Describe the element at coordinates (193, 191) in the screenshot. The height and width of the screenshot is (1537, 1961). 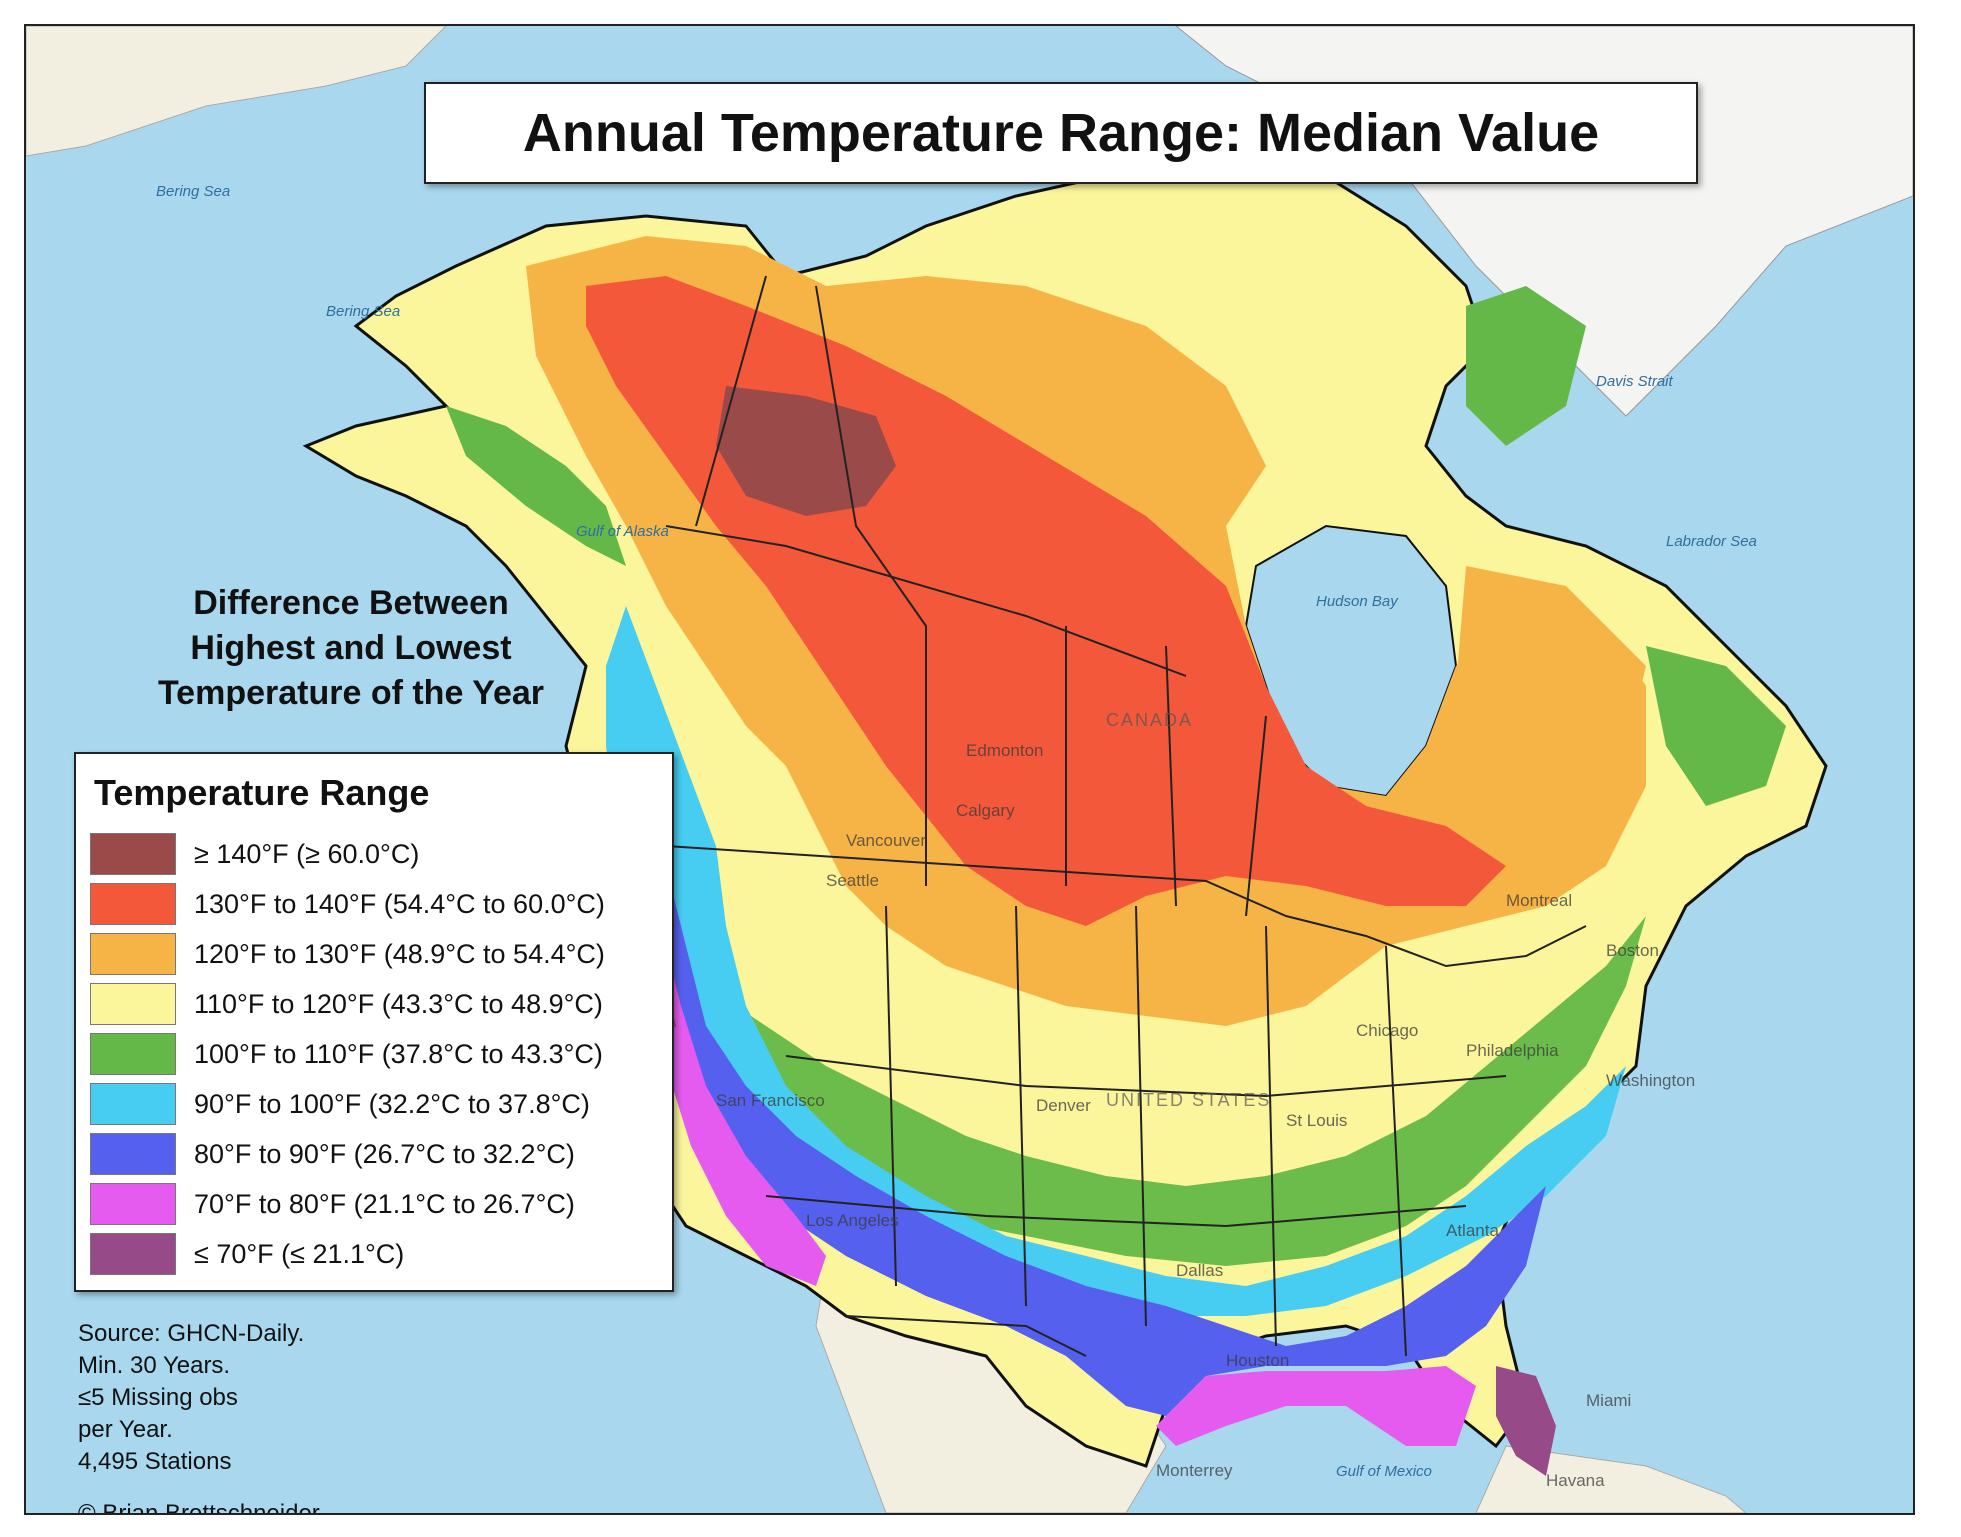
I see `label-bering-sea-1: Bering Sea` at that location.